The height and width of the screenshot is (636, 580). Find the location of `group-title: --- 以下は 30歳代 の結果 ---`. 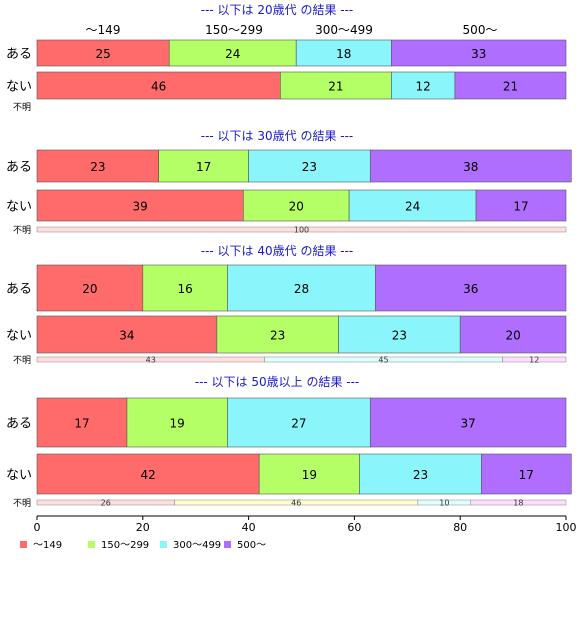

group-title: --- 以下は 30歳代 の結果 --- is located at coordinates (277, 136).